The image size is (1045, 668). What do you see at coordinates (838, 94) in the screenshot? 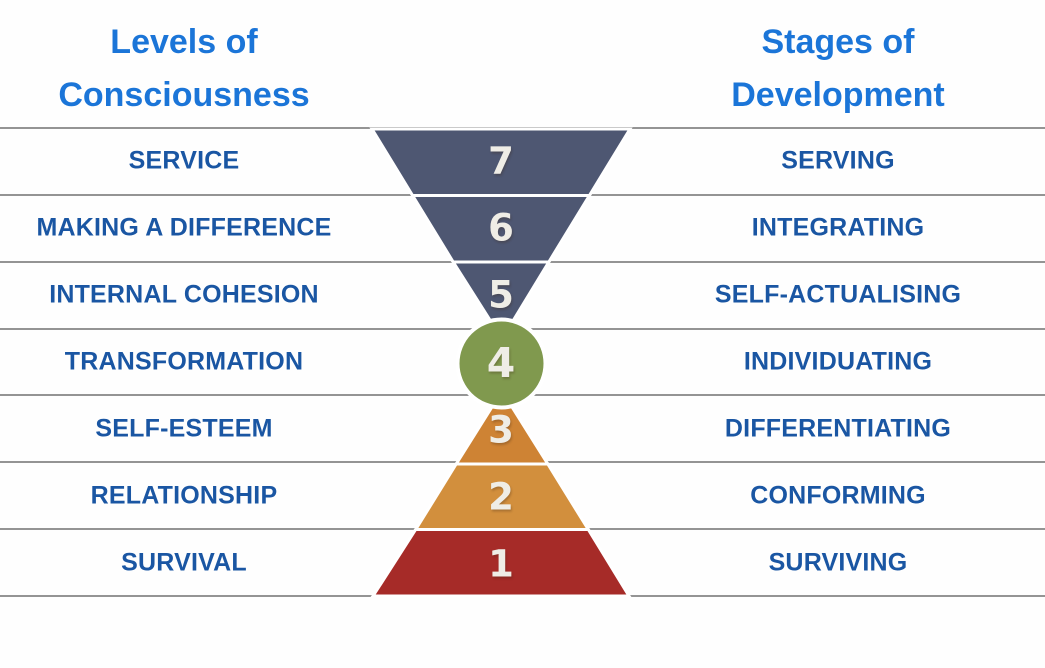
I see `right-title-line2: Development` at bounding box center [838, 94].